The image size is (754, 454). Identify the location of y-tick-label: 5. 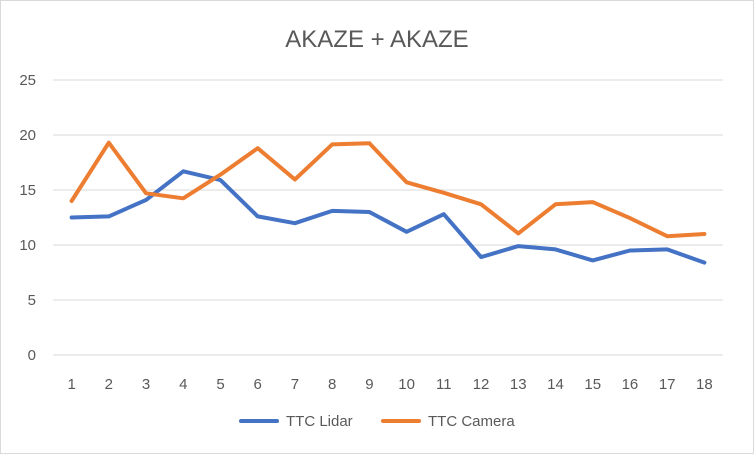
(32, 300).